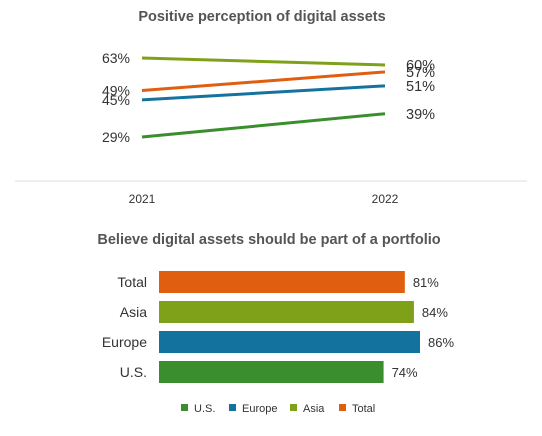 The width and height of the screenshot is (542, 436). Describe the element at coordinates (116, 58) in the screenshot. I see `line-label-asia-2021: 63%` at that location.